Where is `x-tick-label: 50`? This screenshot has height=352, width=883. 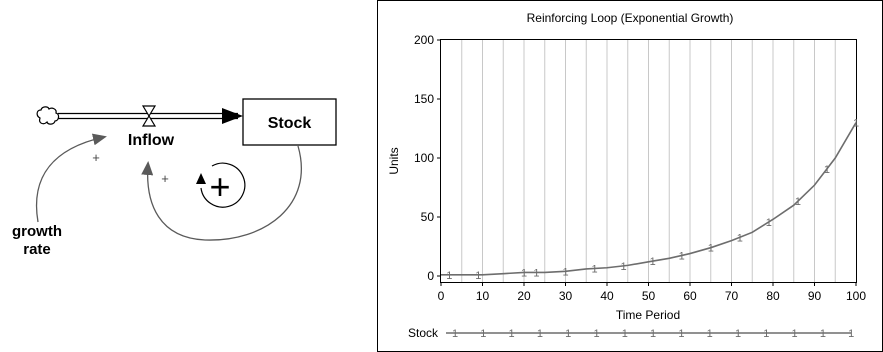 x-tick-label: 50 is located at coordinates (649, 296).